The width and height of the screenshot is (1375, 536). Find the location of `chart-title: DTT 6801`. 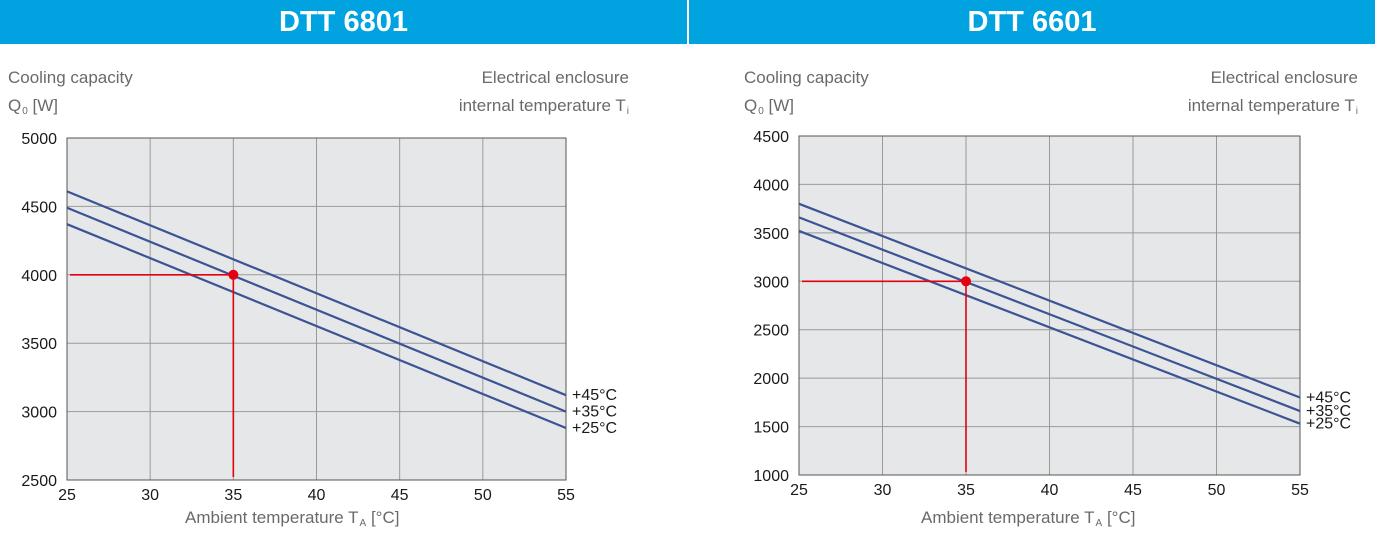

chart-title: DTT 6801 is located at coordinates (343, 22).